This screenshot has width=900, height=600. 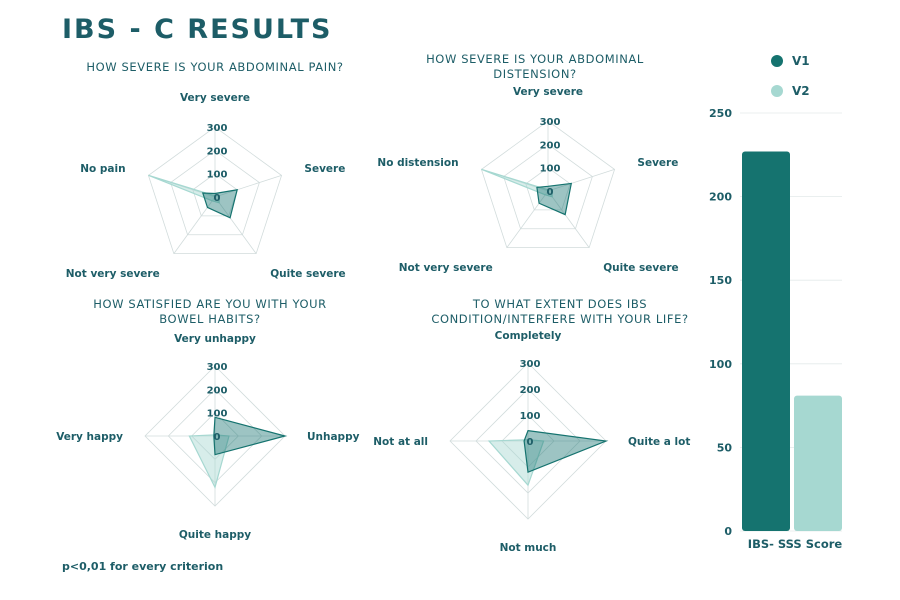 I want to click on bar-y-tick-label: 200, so click(x=720, y=197).